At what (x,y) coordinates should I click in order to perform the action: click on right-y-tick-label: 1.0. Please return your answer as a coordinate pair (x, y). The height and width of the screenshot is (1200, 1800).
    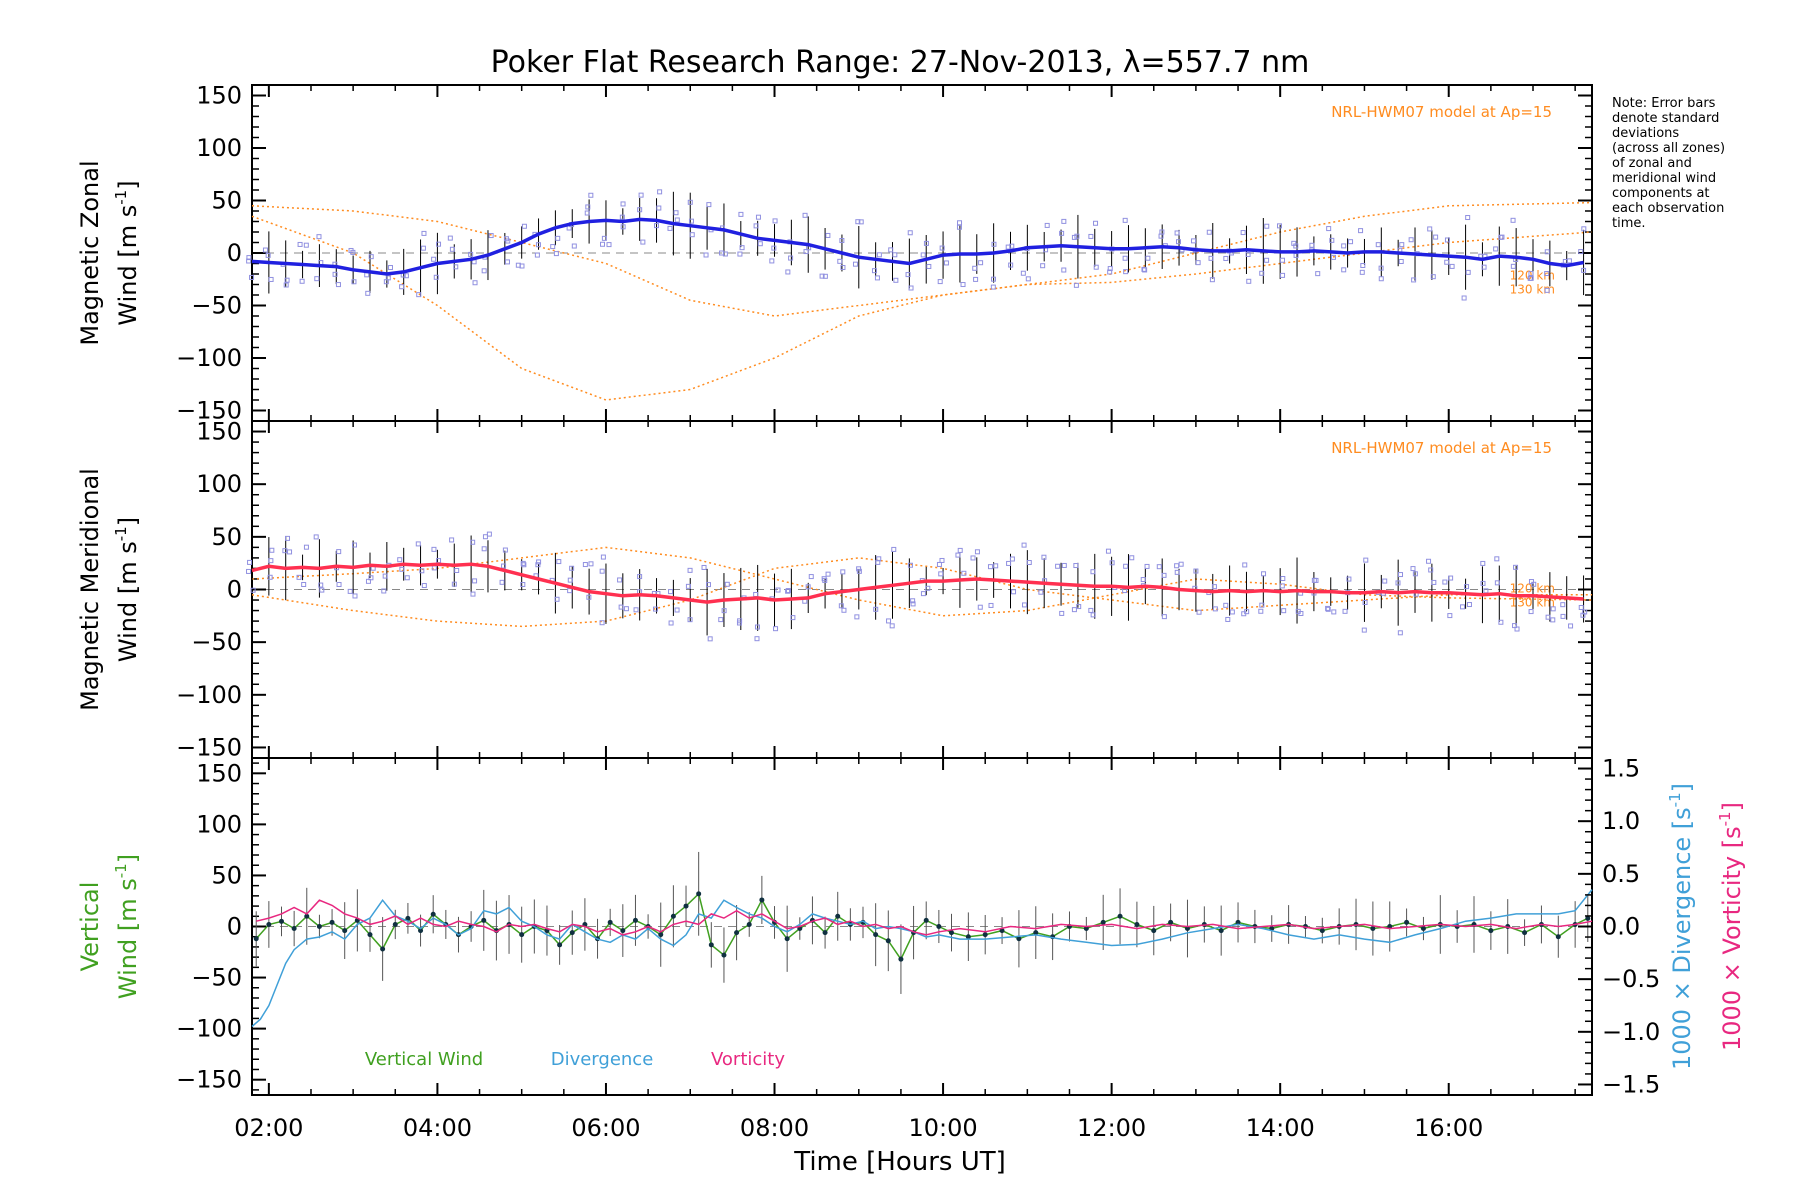
    Looking at the image, I should click on (1621, 821).